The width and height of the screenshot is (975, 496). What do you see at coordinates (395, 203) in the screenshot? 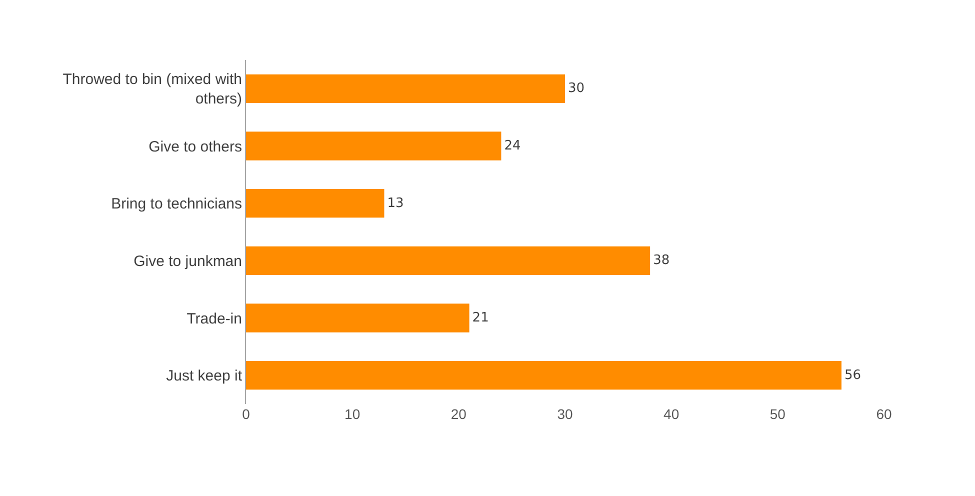
I see `data-label: 13` at bounding box center [395, 203].